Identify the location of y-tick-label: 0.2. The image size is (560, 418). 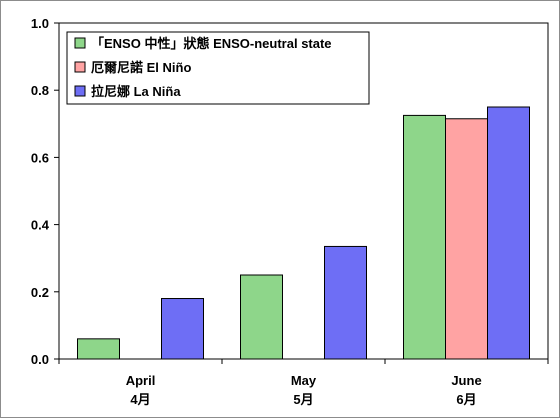
(40, 292).